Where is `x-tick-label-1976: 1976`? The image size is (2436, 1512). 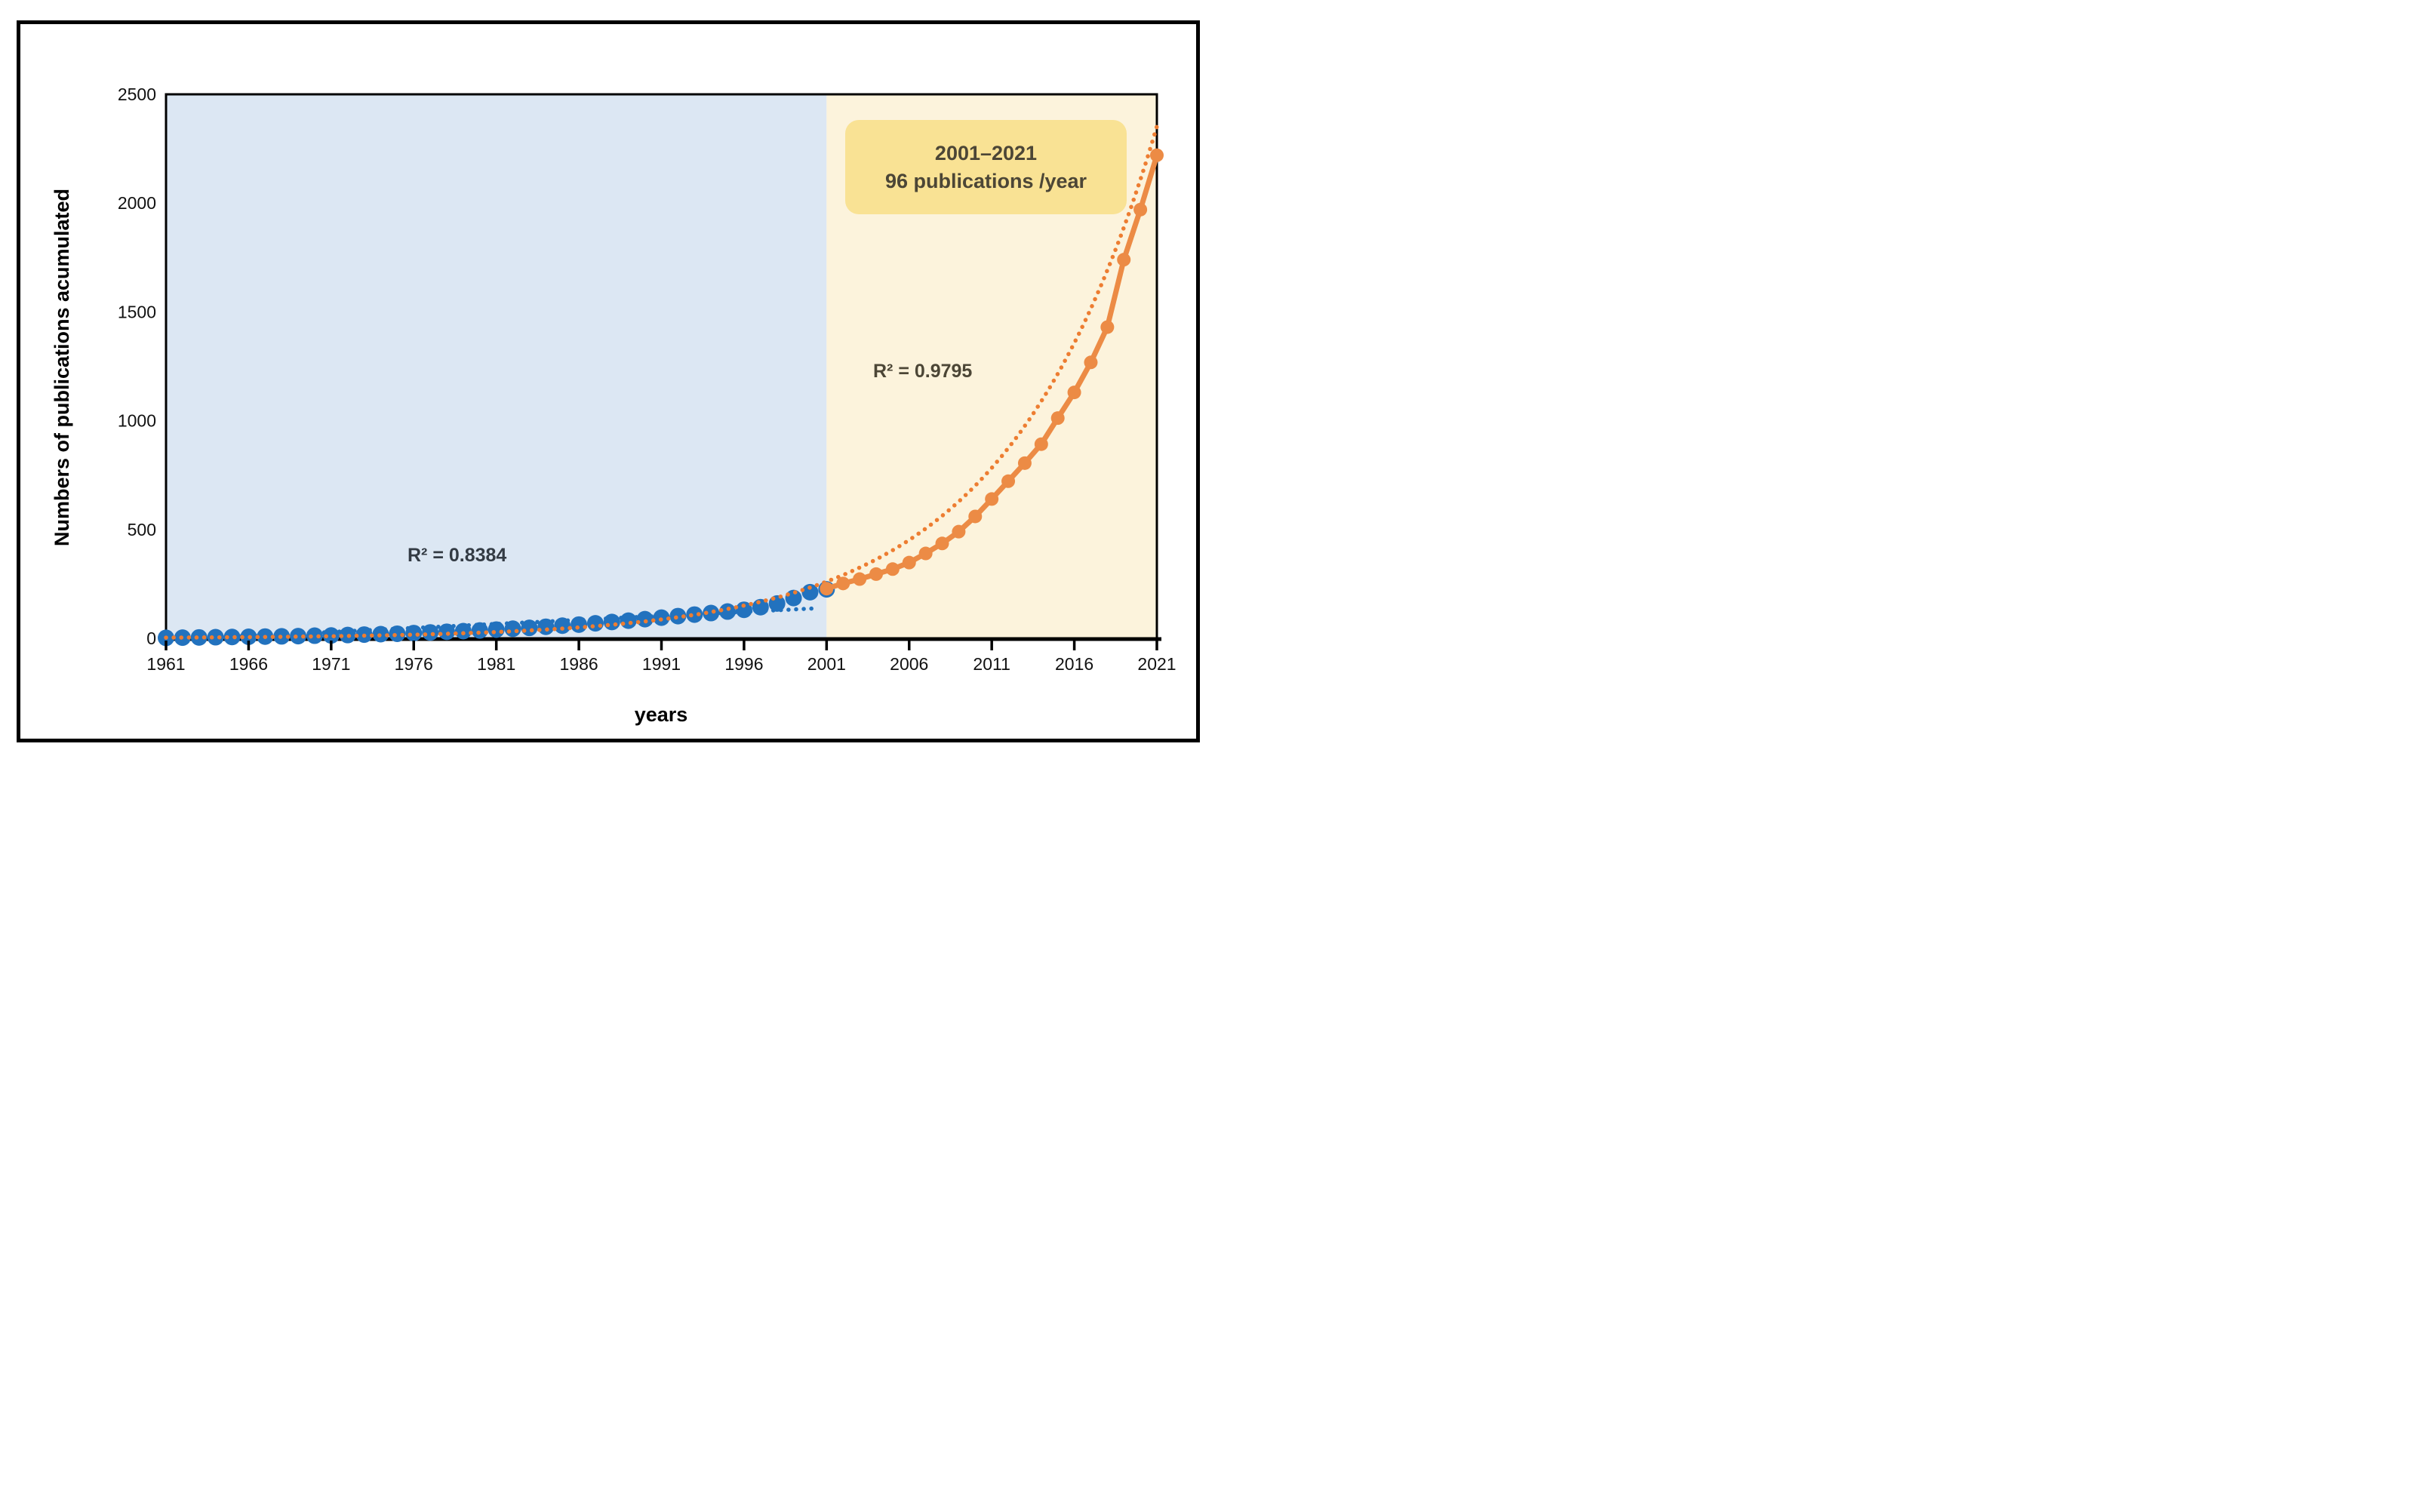 x-tick-label-1976: 1976 is located at coordinates (414, 664).